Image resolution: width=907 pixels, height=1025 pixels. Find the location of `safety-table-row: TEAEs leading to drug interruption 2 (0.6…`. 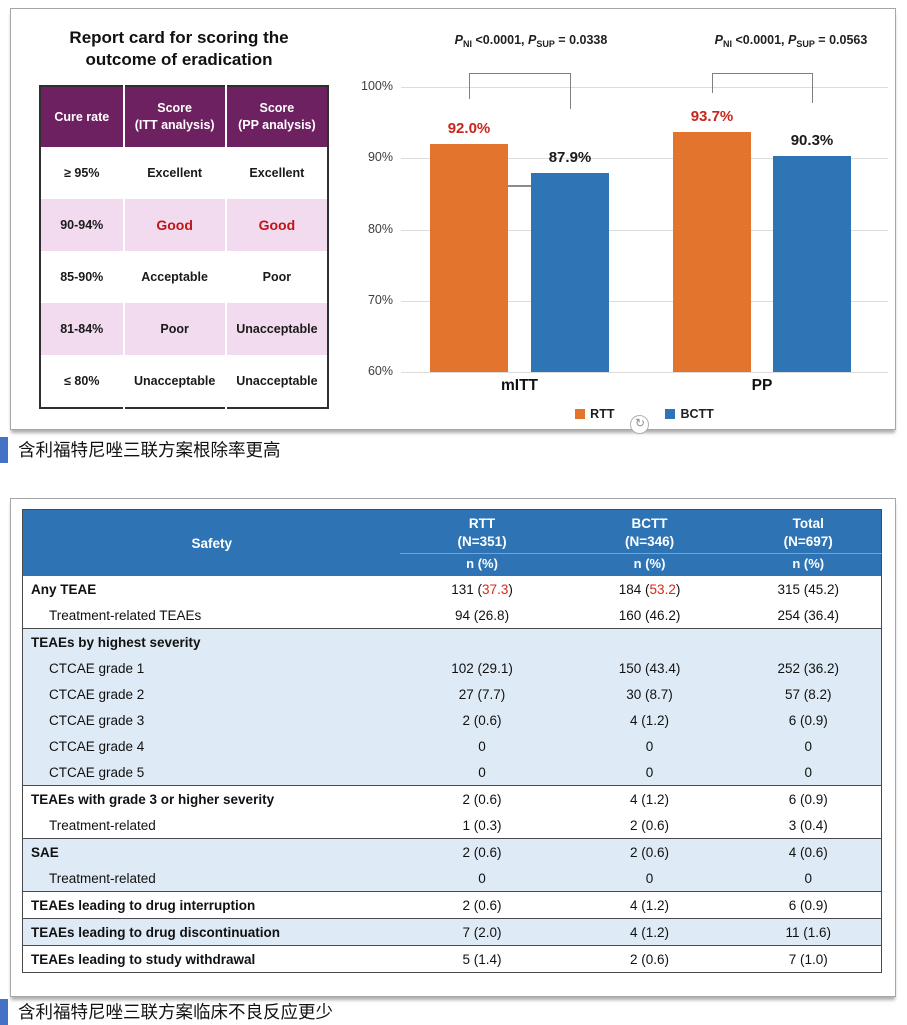

safety-table-row: TEAEs leading to drug interruption 2 (0.6… is located at coordinates (452, 905).